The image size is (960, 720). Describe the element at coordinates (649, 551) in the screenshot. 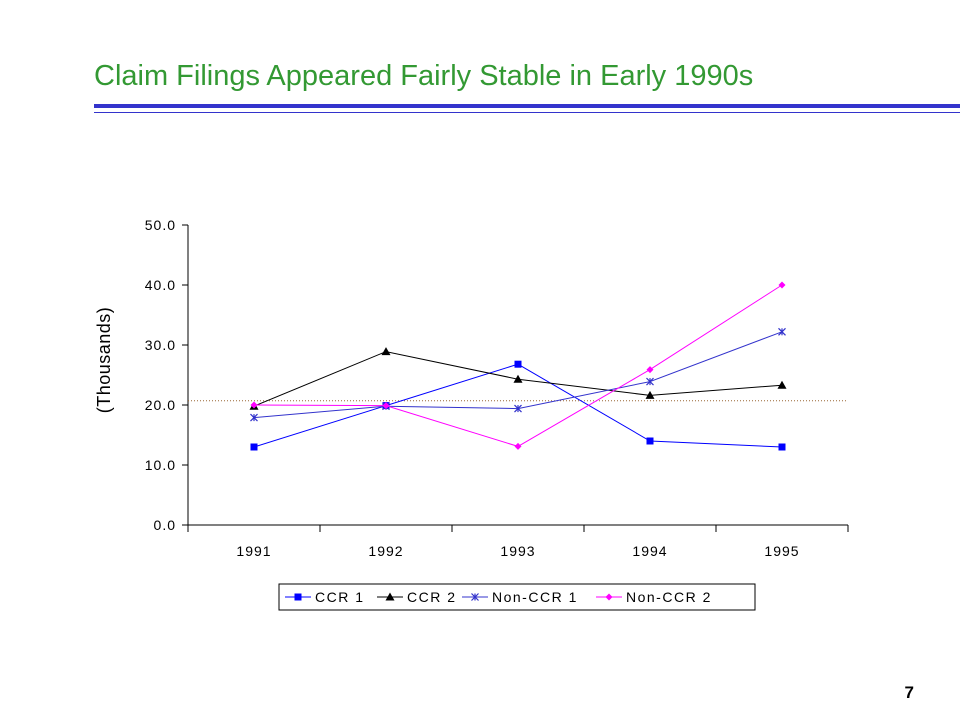

I see `x-tick-label: 1994` at that location.